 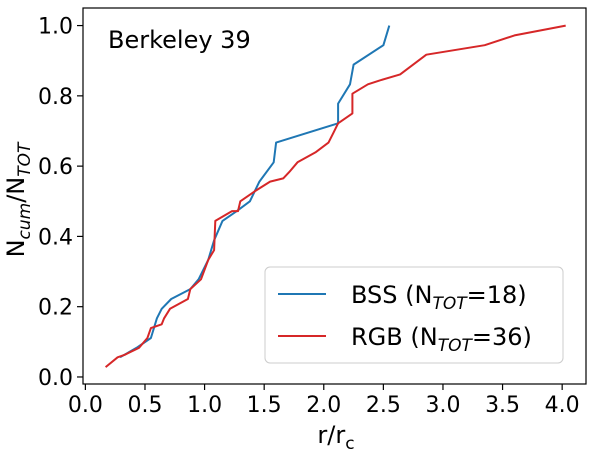 I want to click on x-tick-label: 1.5, so click(x=264, y=405).